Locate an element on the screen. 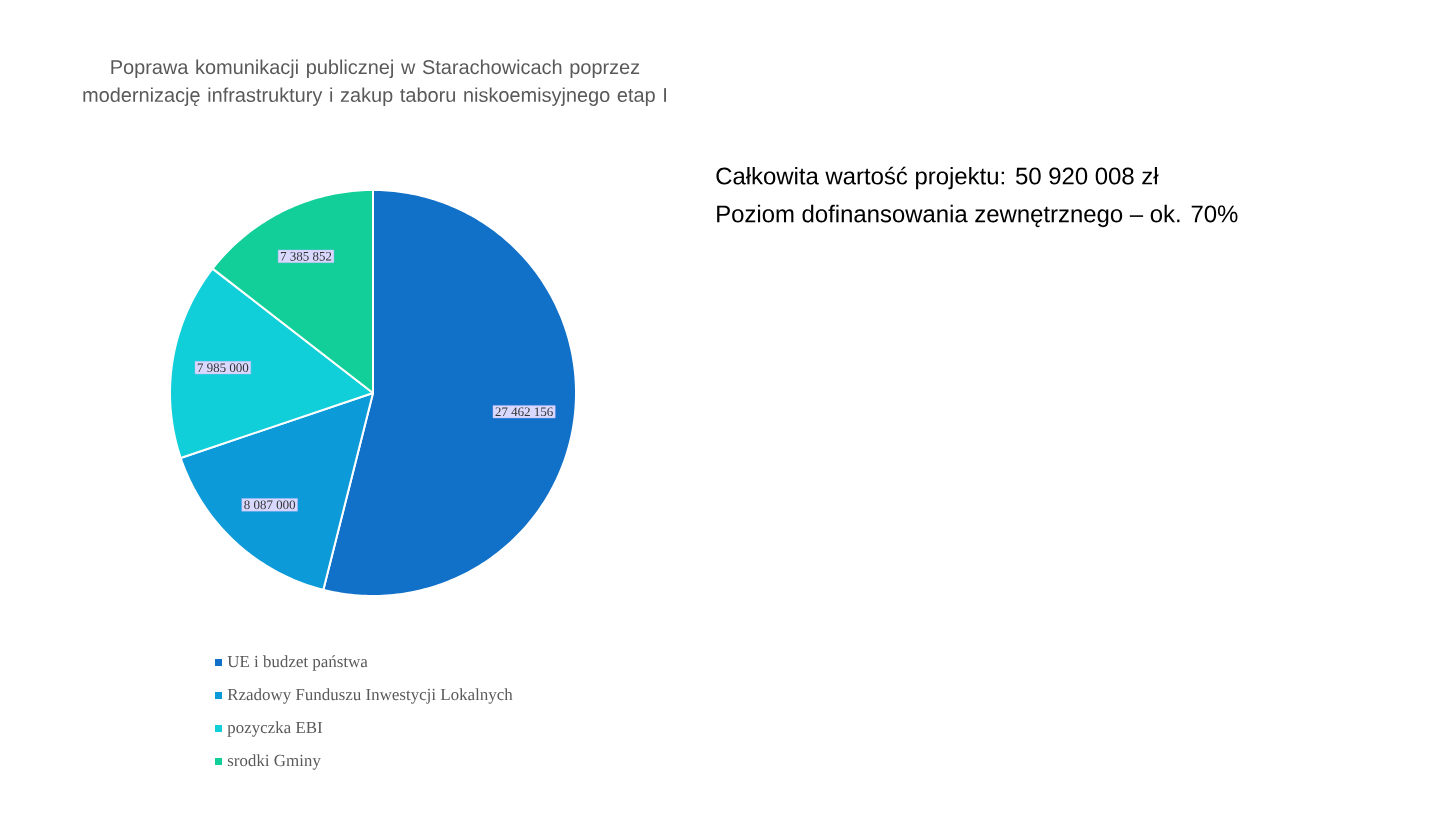 The width and height of the screenshot is (1445, 815). legend-label: pozyczka EBI is located at coordinates (275, 729).